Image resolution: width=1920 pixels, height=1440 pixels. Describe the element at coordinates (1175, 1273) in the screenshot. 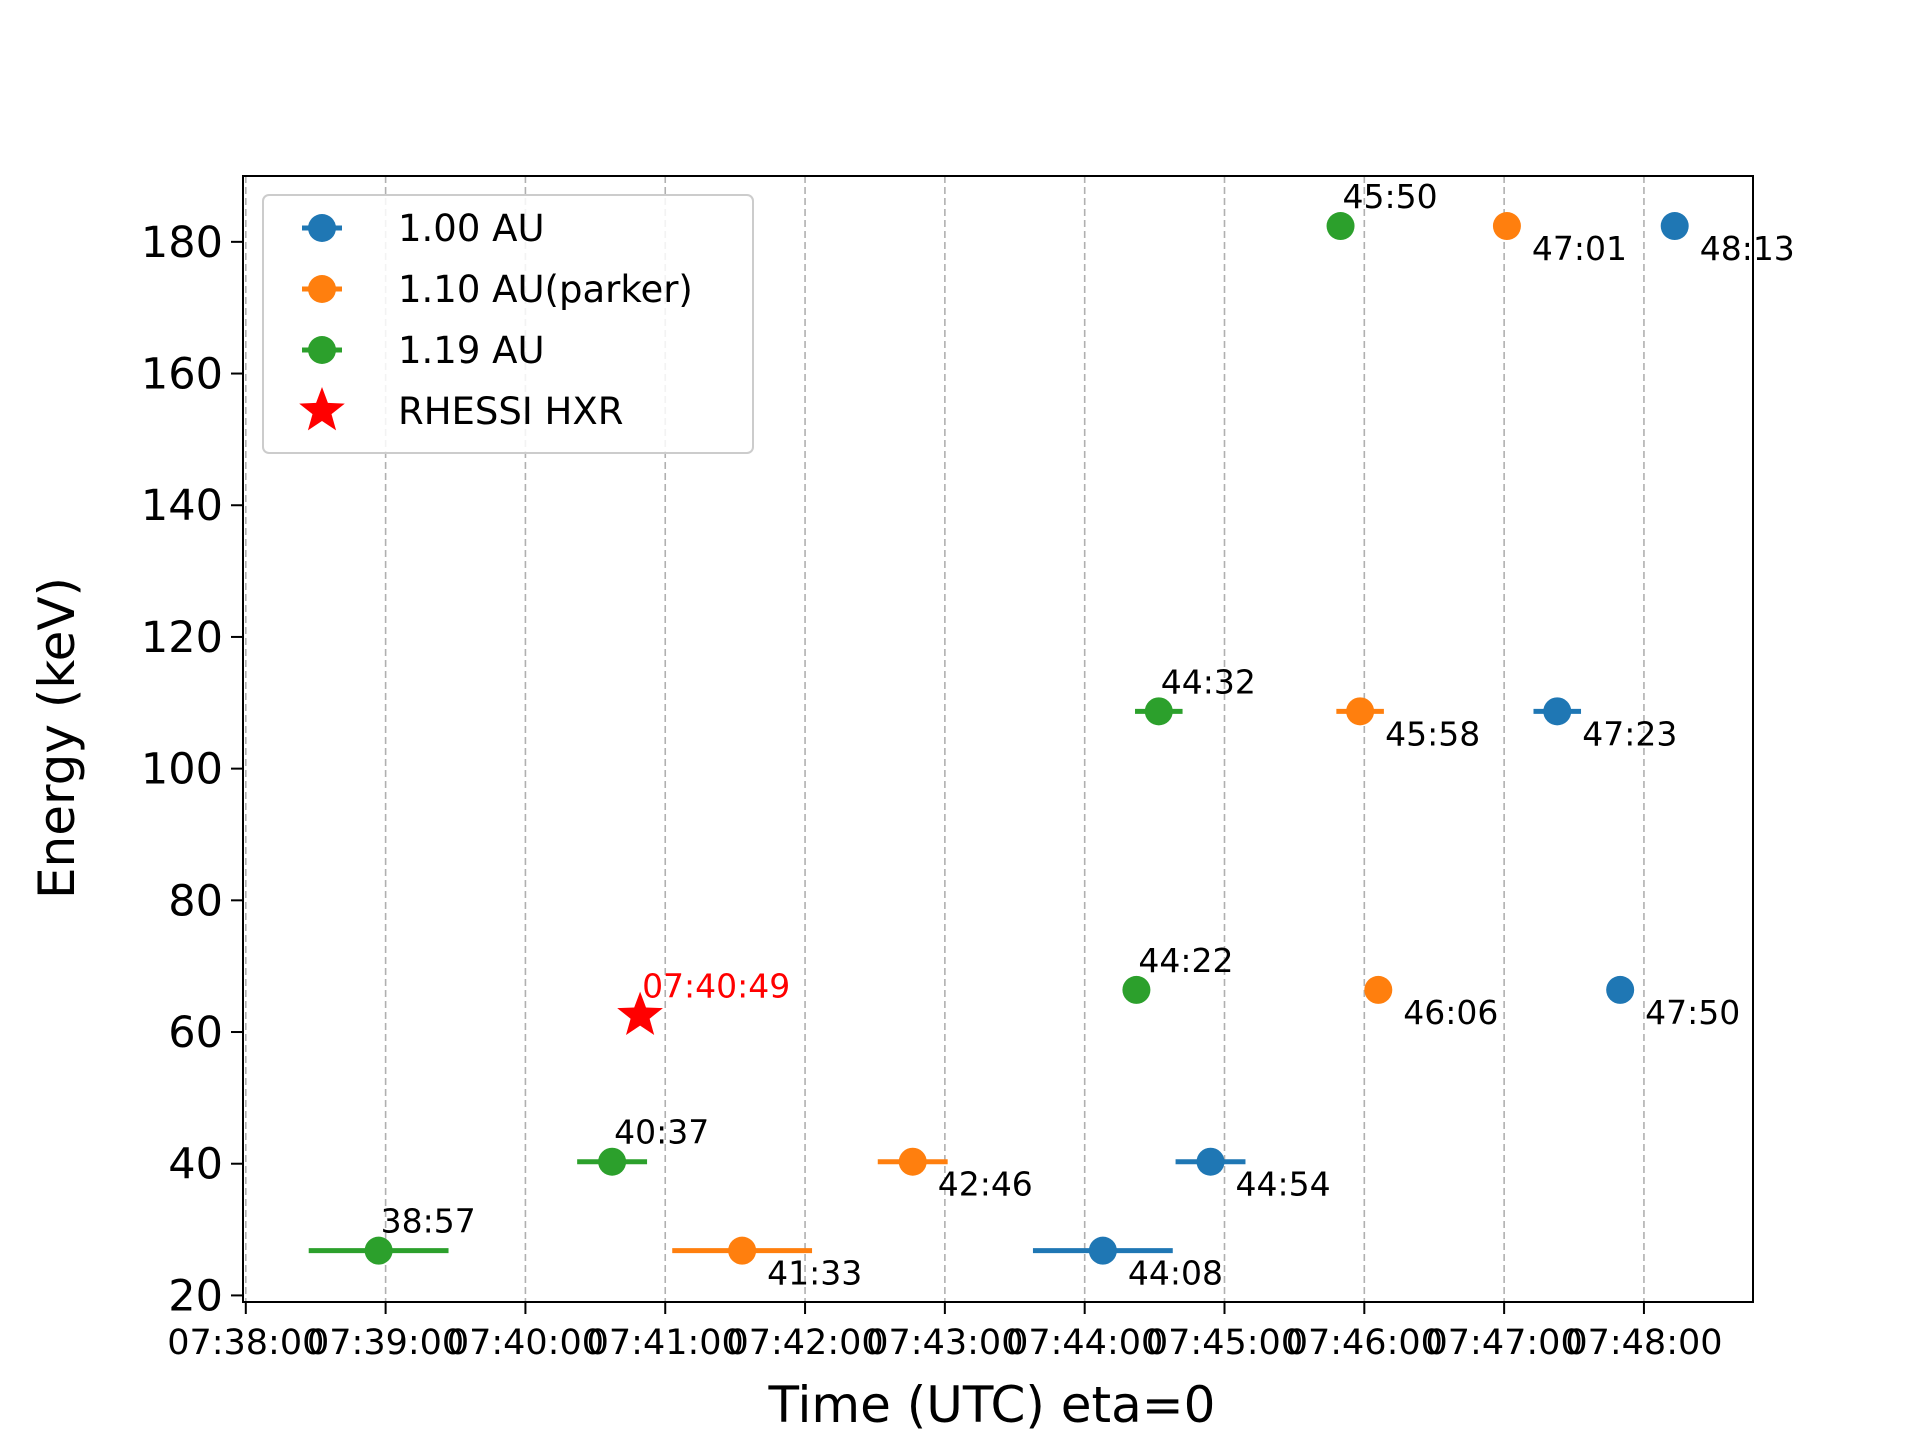

I see `point-label: 44:08` at that location.